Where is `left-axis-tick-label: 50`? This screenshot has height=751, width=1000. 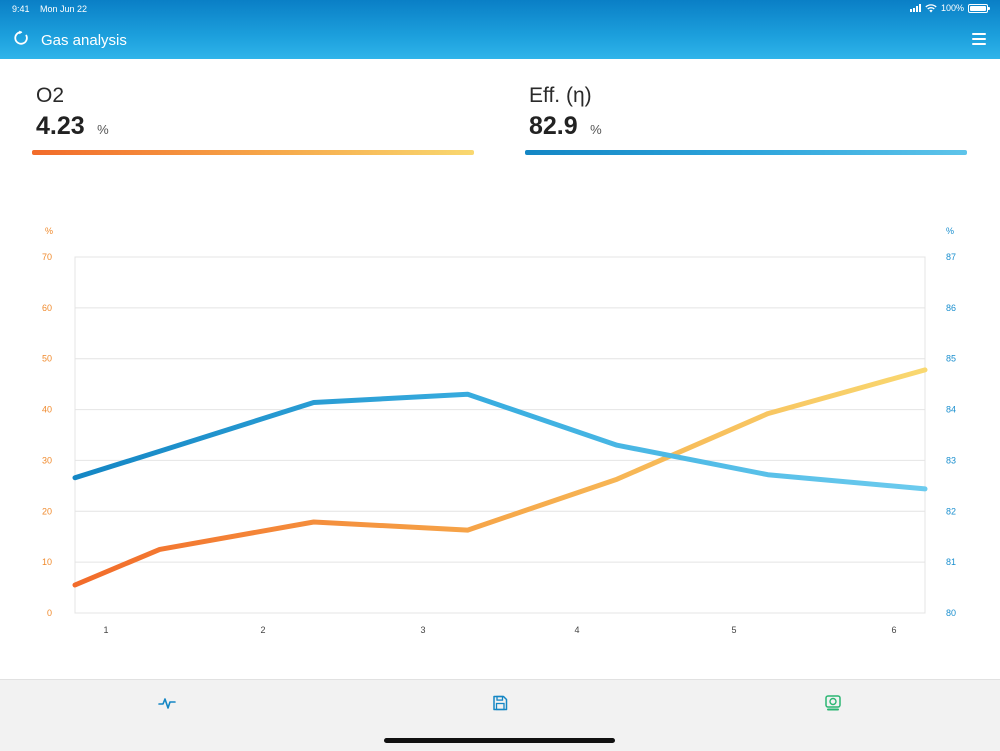 left-axis-tick-label: 50 is located at coordinates (47, 359).